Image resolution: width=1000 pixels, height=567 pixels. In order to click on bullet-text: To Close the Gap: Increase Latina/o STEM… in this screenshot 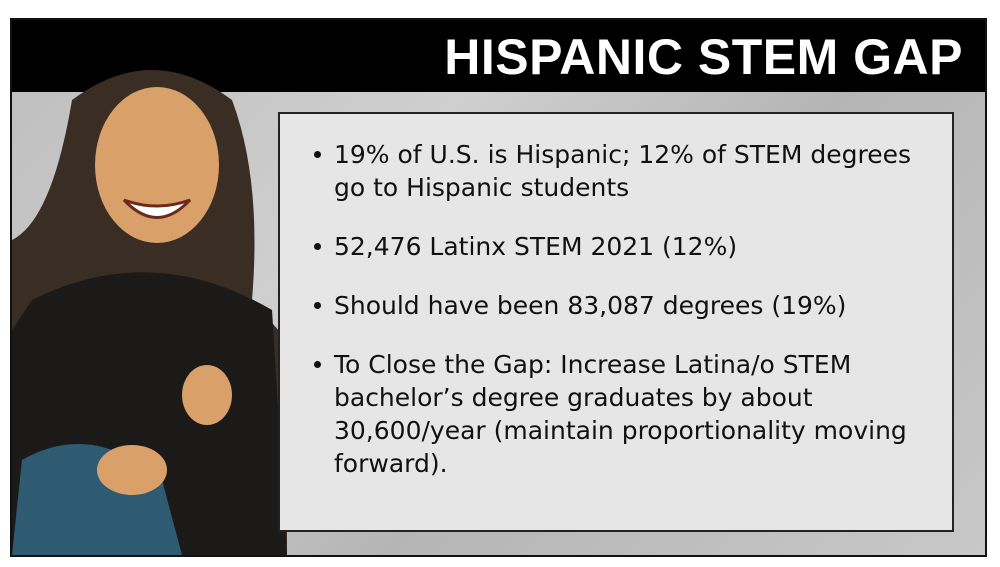, I will do `click(620, 414)`.